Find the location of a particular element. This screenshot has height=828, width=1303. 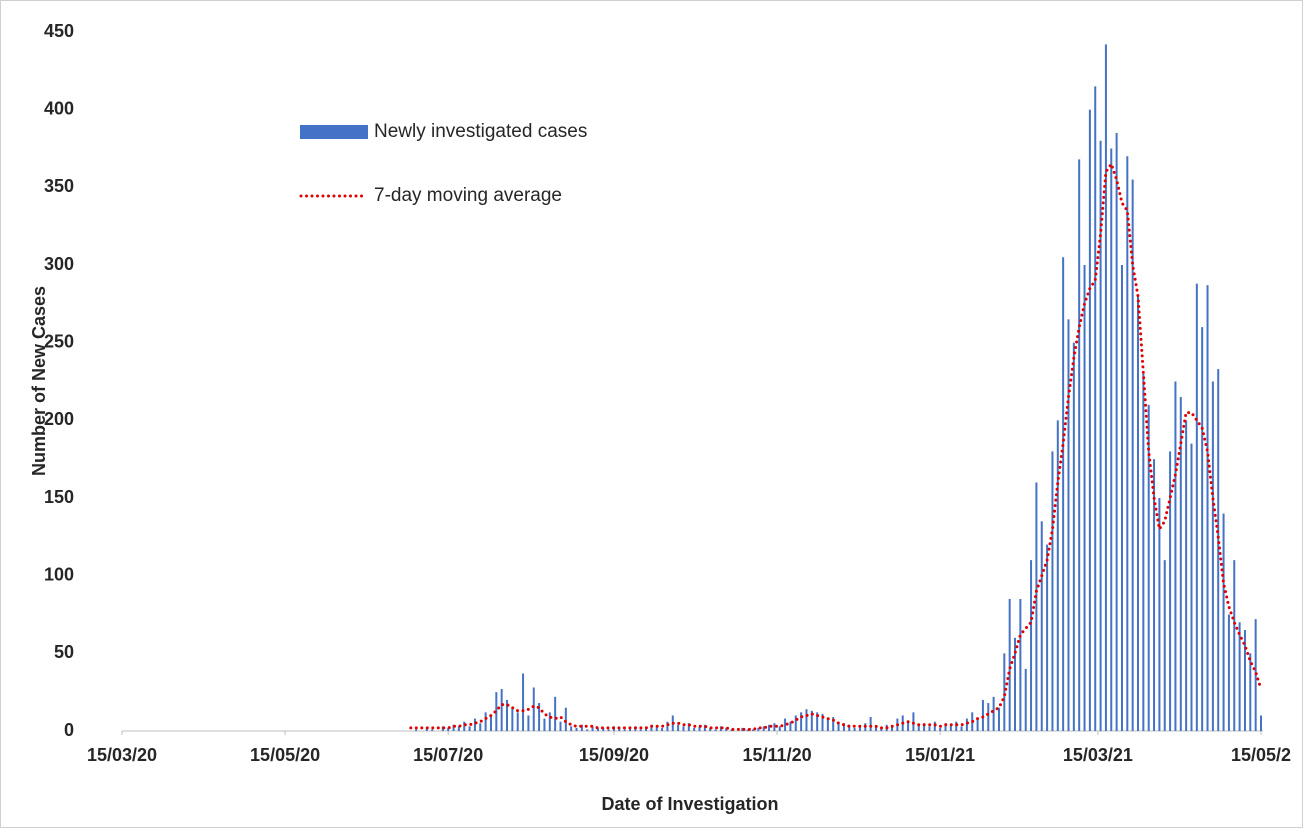

y-axis-label: Number of New Cases is located at coordinates (39, 381).